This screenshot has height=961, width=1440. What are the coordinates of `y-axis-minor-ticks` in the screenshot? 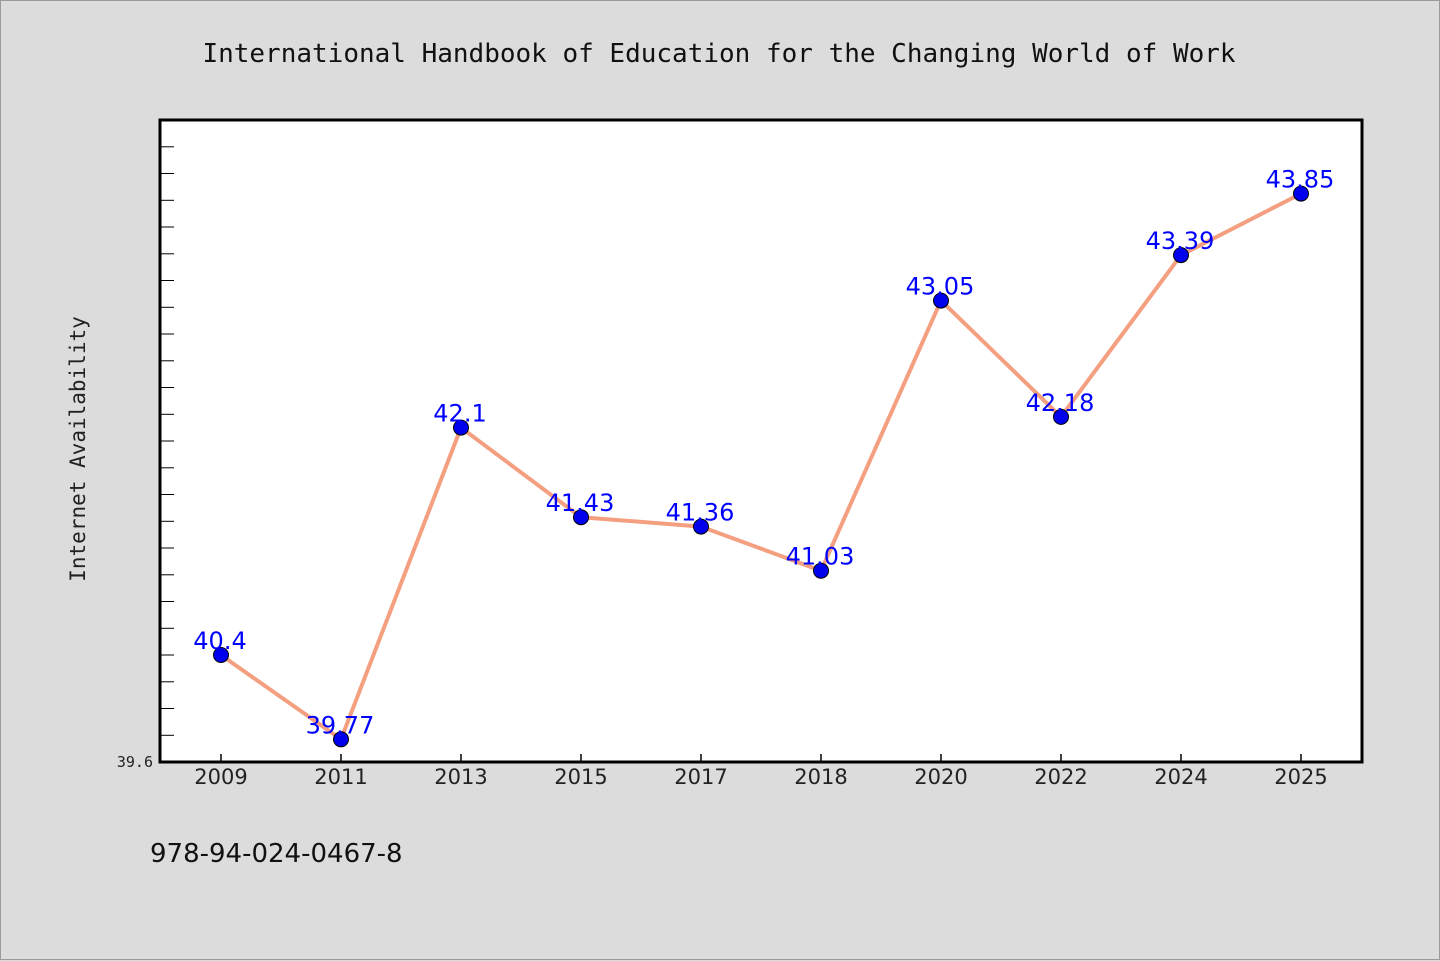 It's located at (167, 441).